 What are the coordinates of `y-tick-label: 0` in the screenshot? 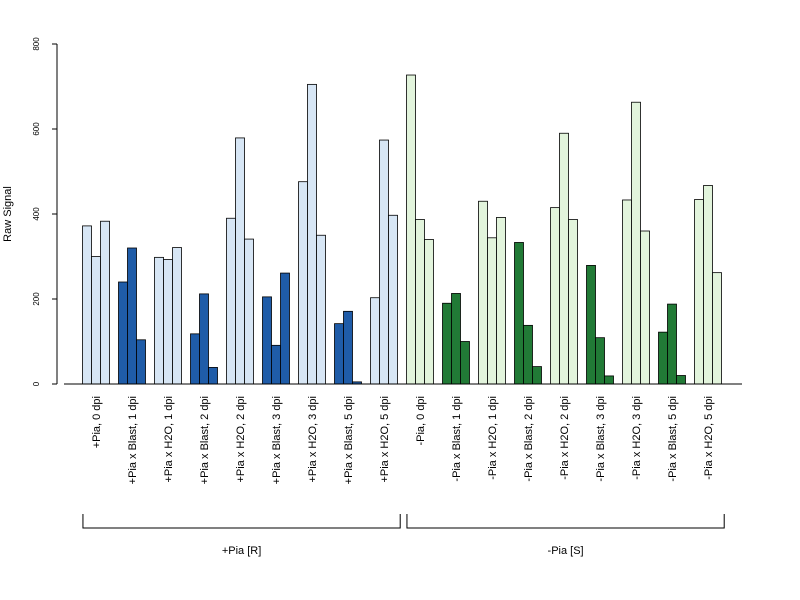 It's located at (36, 383).